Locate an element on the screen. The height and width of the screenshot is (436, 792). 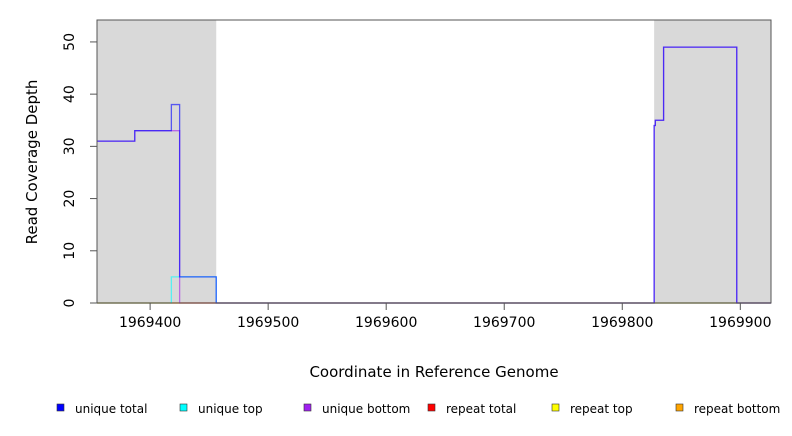
y-axis-label: Read Coverage Depth is located at coordinates (32, 162).